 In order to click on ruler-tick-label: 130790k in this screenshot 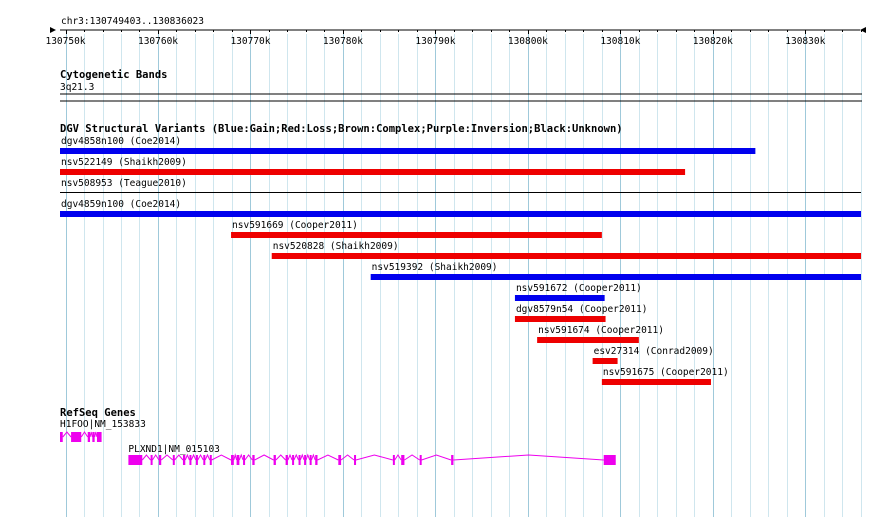, I will do `click(435, 41)`.